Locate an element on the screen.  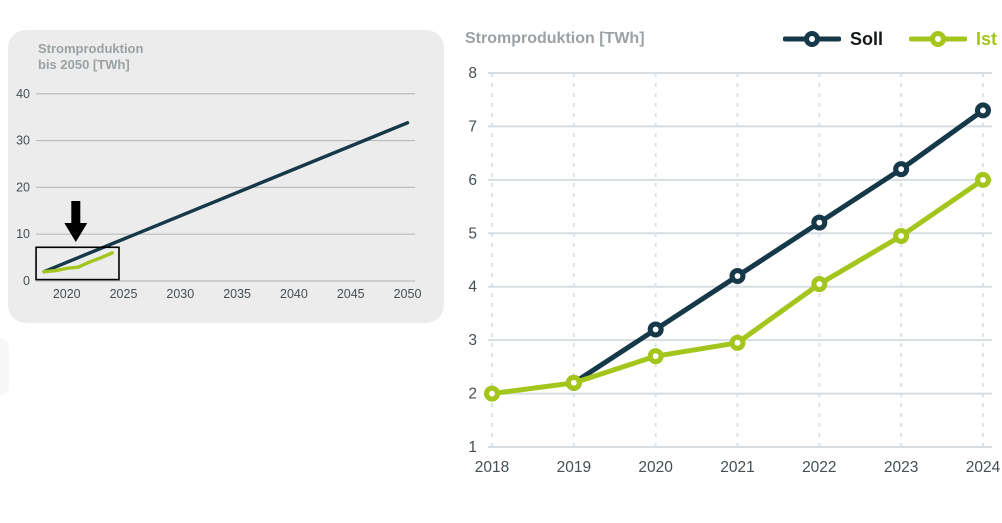
overview-chart-title-line2: bis 2050 [TWh] is located at coordinates (84, 64).